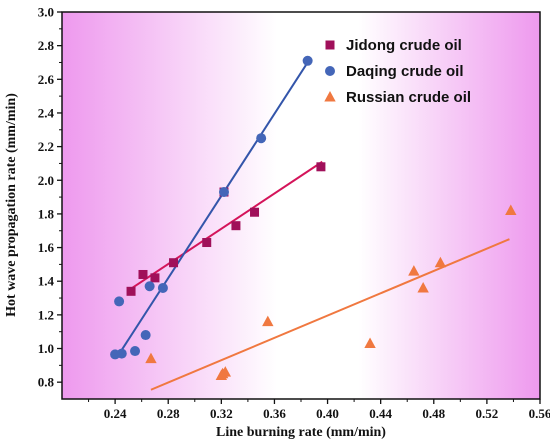 Image resolution: width=550 pixels, height=443 pixels. Describe the element at coordinates (404, 45) in the screenshot. I see `legend-label-series-0: Jidong crude oil` at that location.